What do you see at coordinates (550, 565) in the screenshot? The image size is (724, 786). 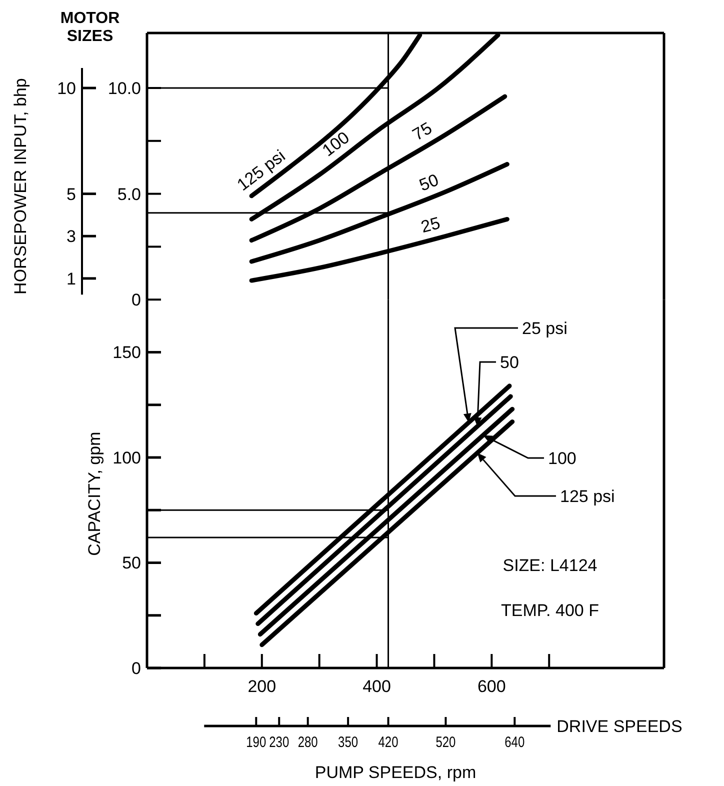 I see `annotation: SIZE: L4124` at bounding box center [550, 565].